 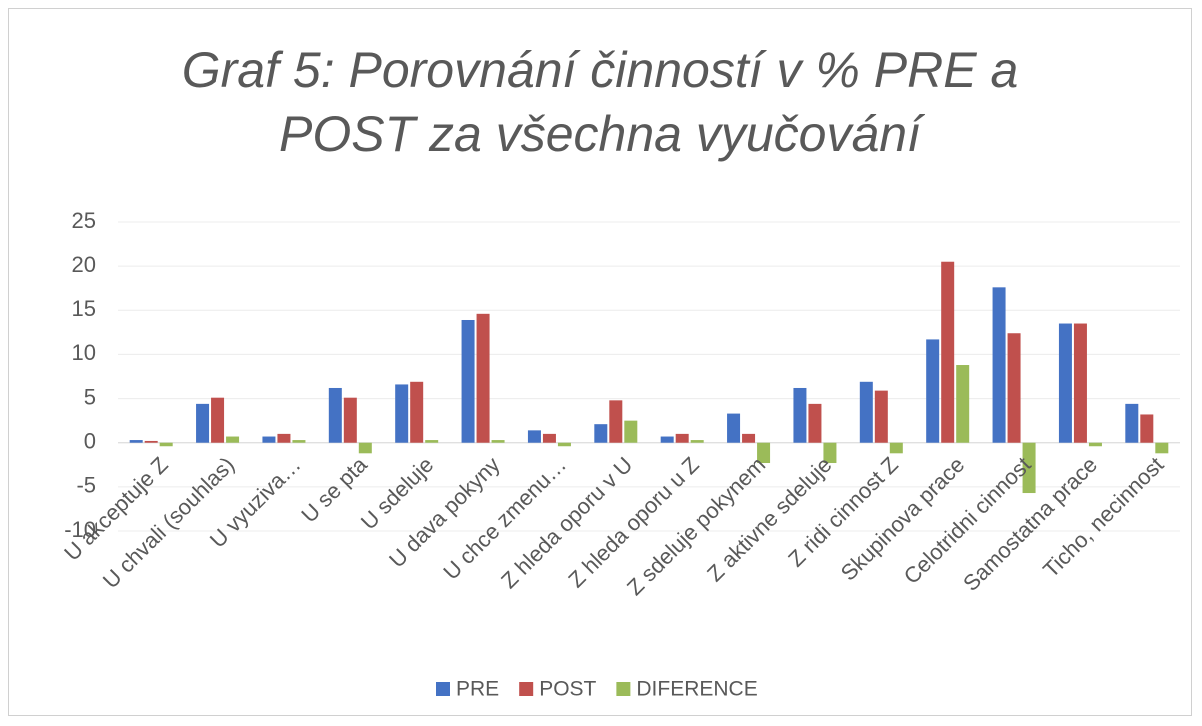 I want to click on x-tick-label: Z aktivne sdeluje, so click(x=769, y=519).